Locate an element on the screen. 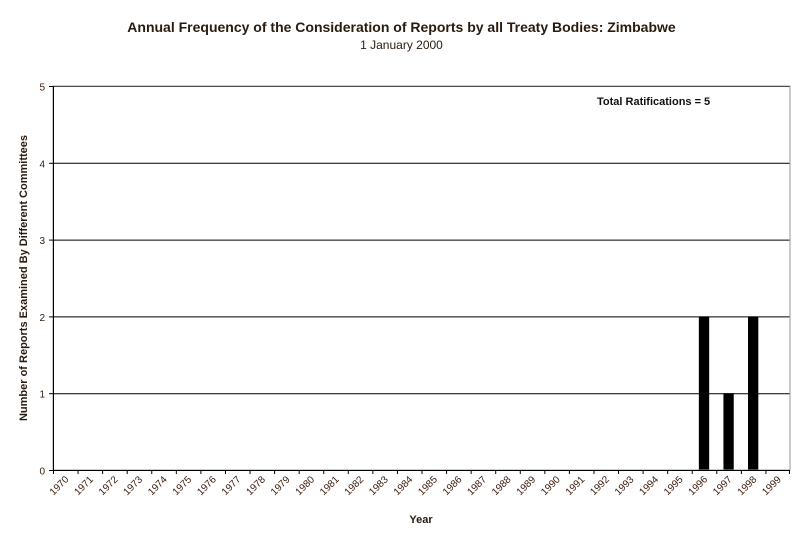 This screenshot has width=803, height=544. bar-1997 is located at coordinates (728, 431).